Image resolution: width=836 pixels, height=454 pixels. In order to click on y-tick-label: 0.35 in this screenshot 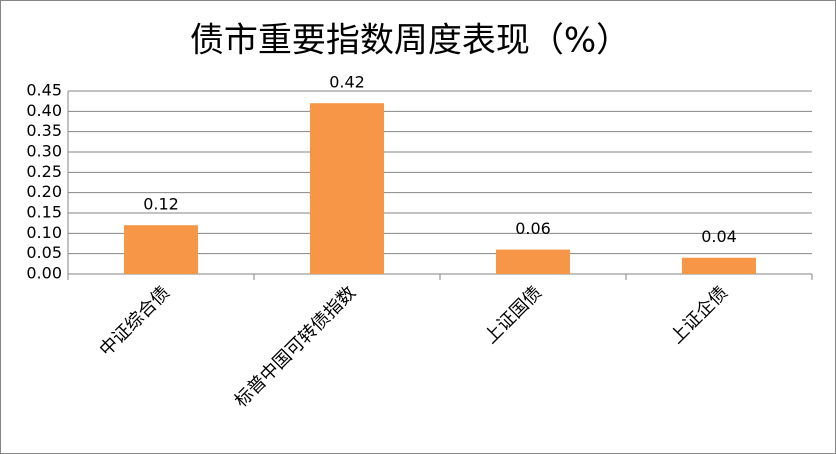, I will do `click(44, 130)`.